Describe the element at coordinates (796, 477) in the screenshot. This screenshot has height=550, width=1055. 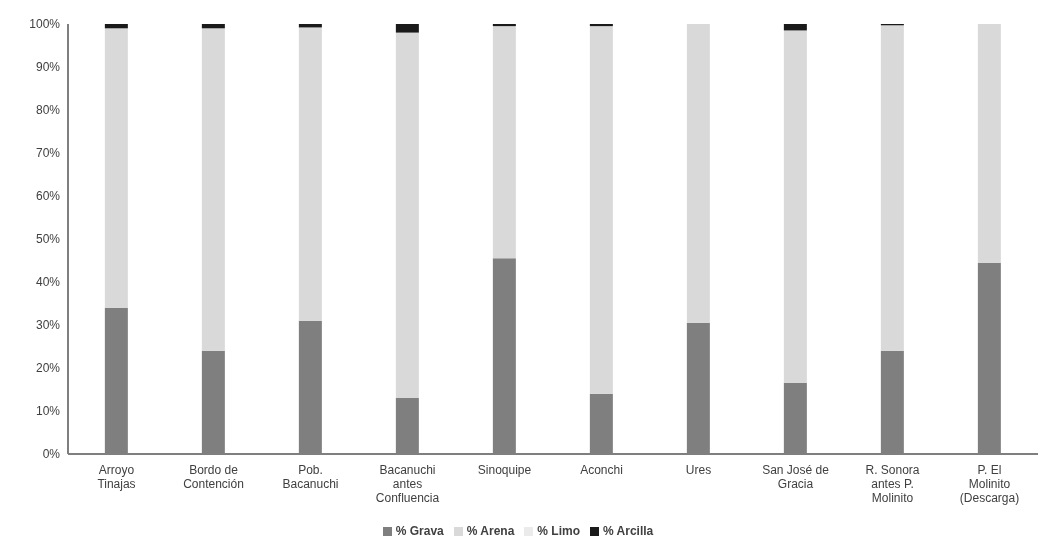
I see `x-tick-label: San José de Gracia` at that location.